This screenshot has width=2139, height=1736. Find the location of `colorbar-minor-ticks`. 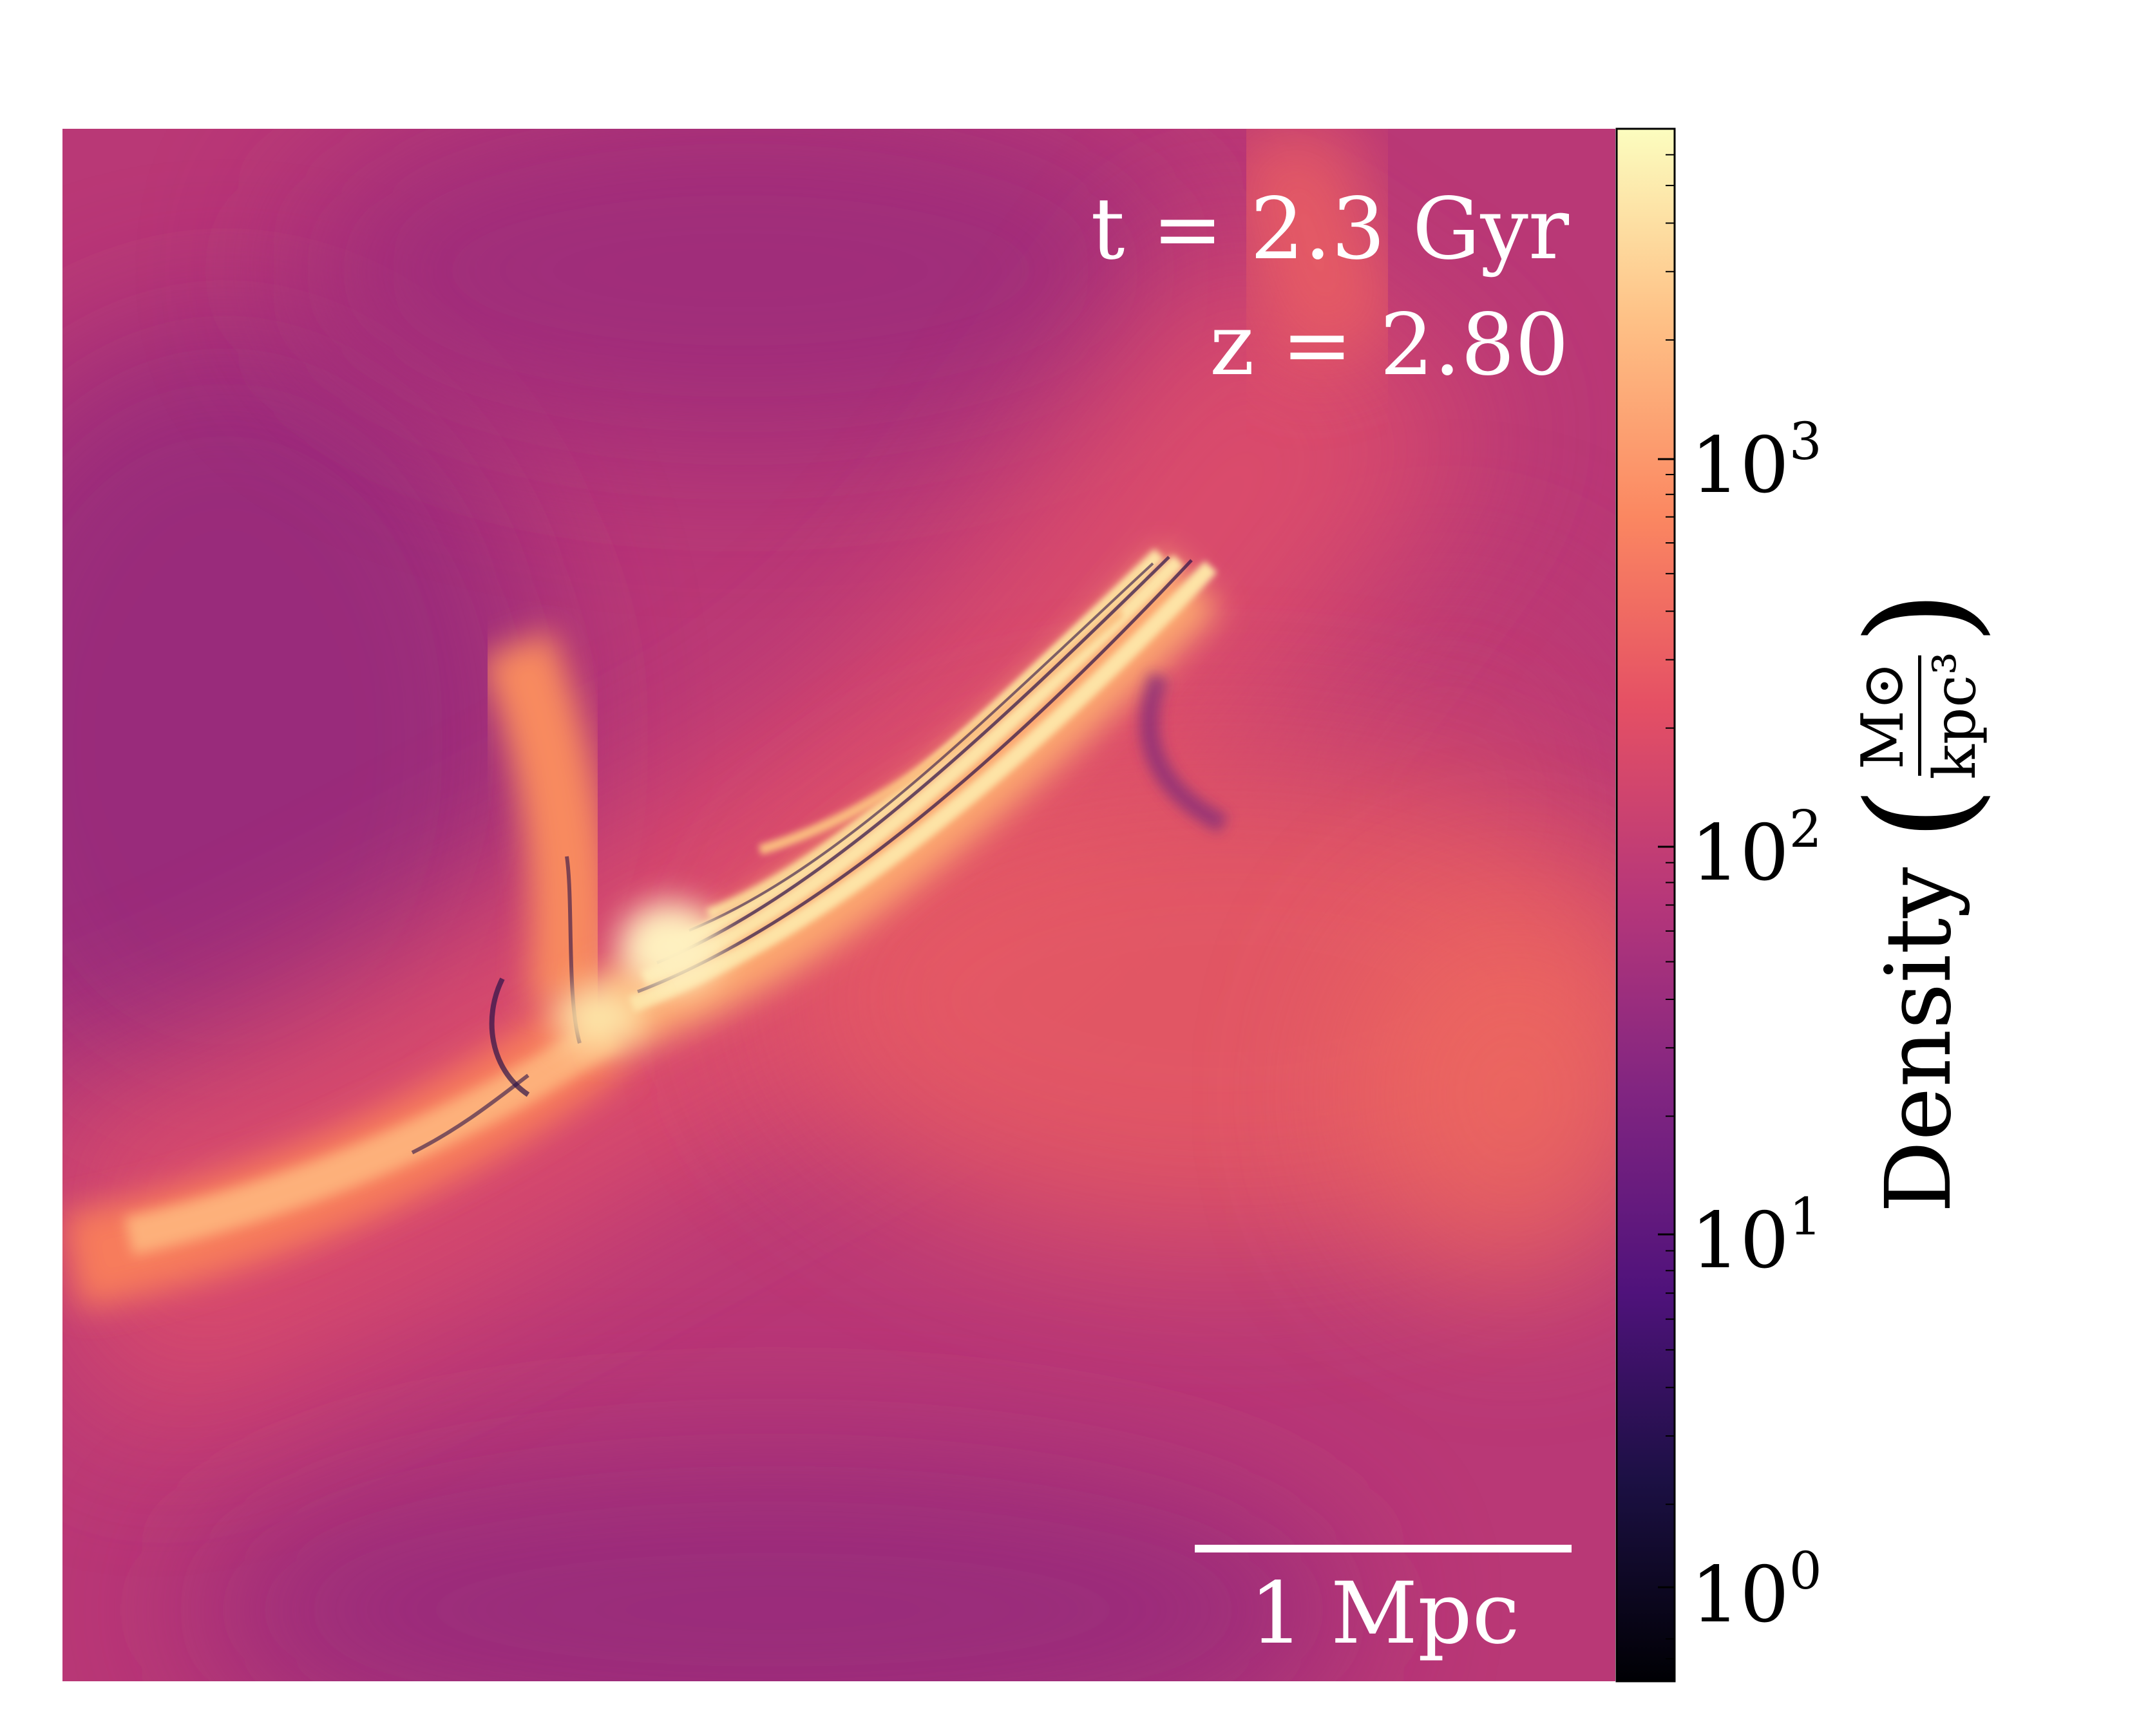

colorbar-minor-ticks is located at coordinates (1671, 905).